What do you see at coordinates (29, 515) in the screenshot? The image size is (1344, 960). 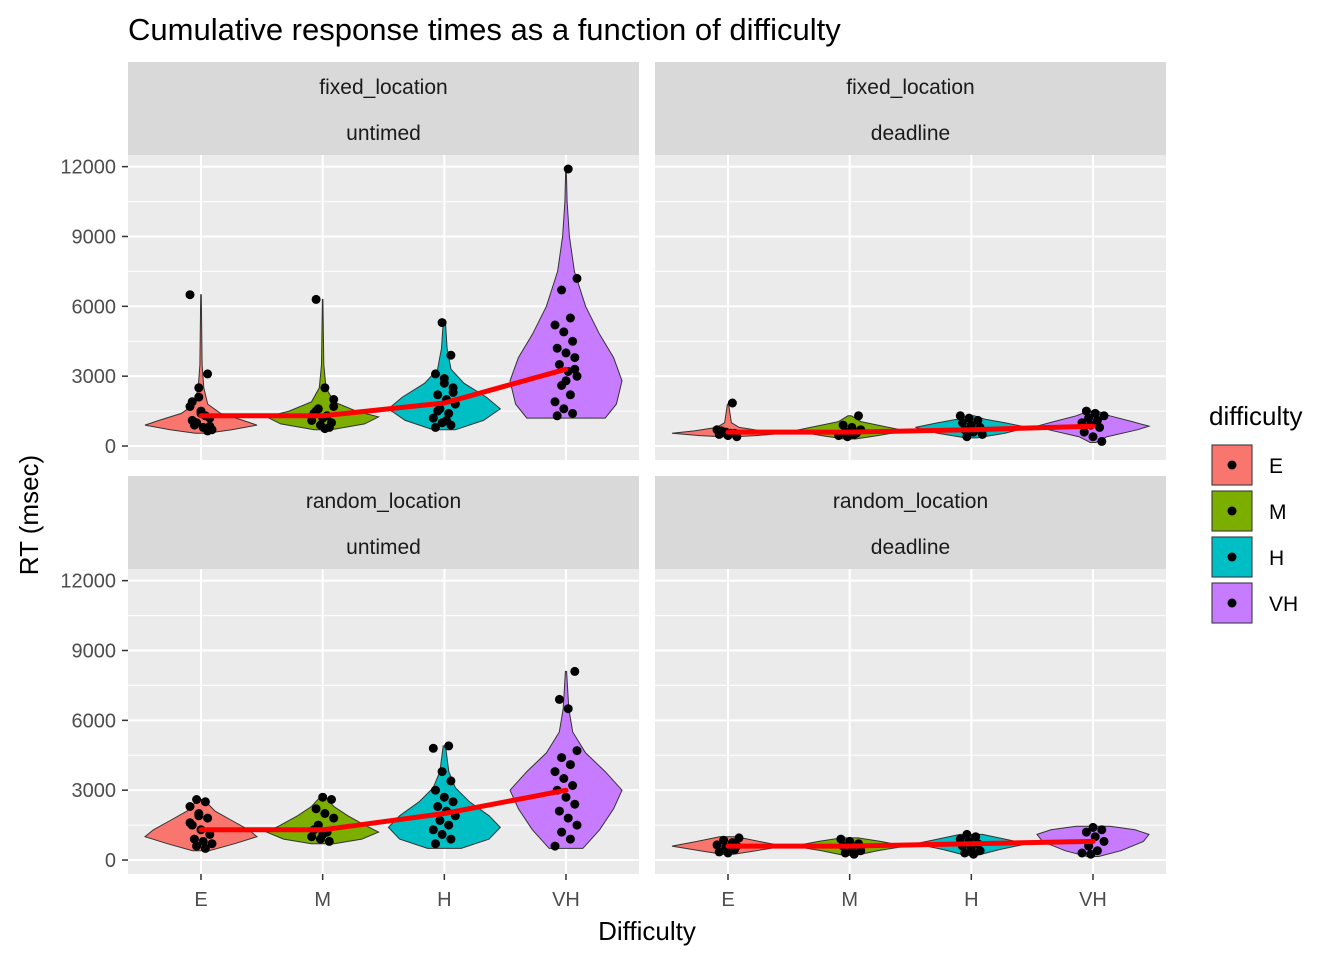 I see `y-axis-label: RT (msec)` at bounding box center [29, 515].